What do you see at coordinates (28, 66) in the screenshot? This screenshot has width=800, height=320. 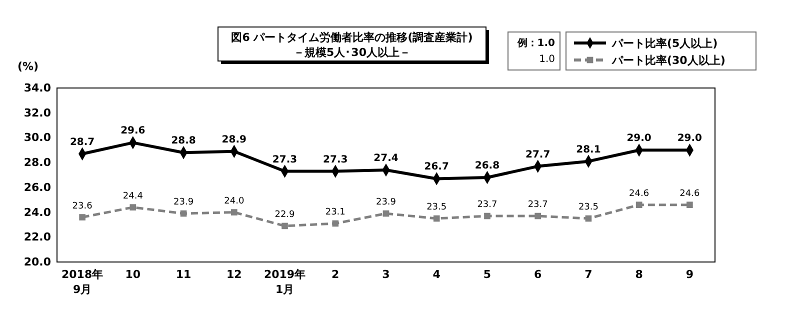 I see `y-axis-title: (%)` at bounding box center [28, 66].